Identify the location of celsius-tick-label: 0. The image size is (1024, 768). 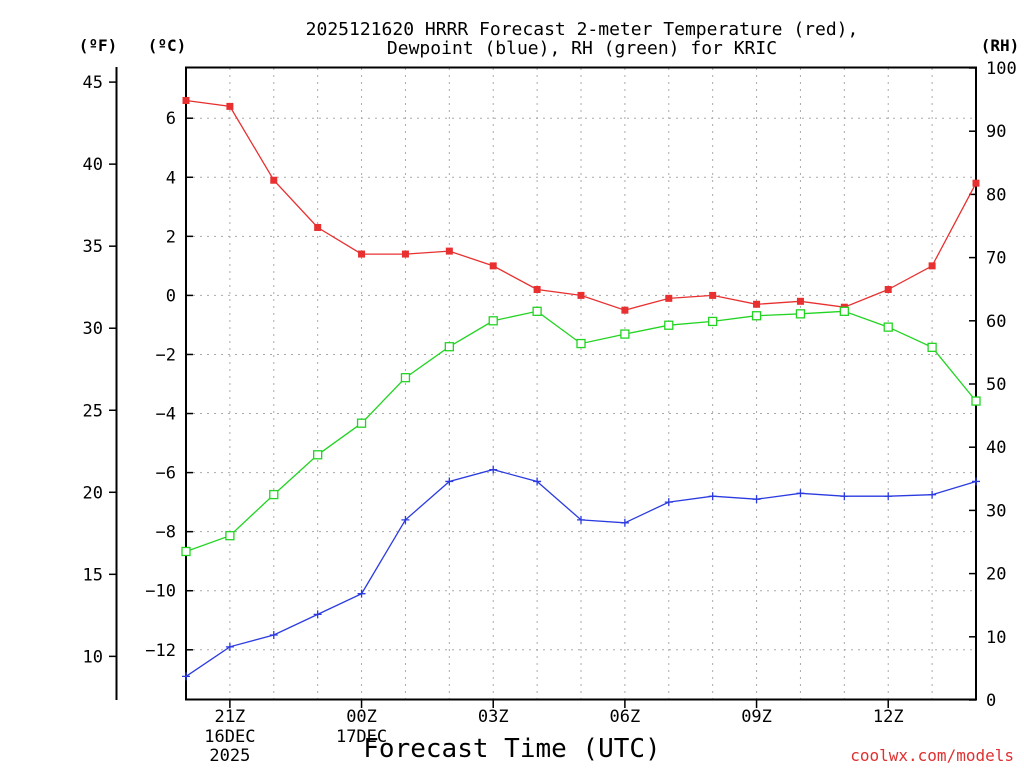
(171, 296).